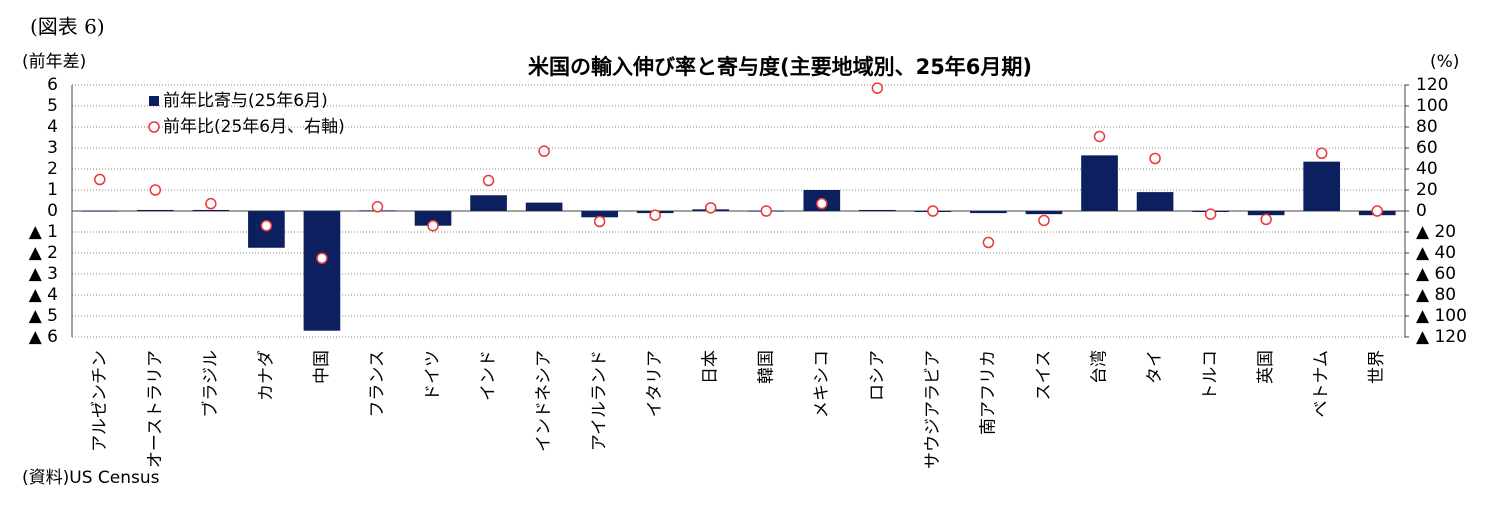  Describe the element at coordinates (1155, 367) in the screenshot. I see `x-tick-label: タイ` at that location.